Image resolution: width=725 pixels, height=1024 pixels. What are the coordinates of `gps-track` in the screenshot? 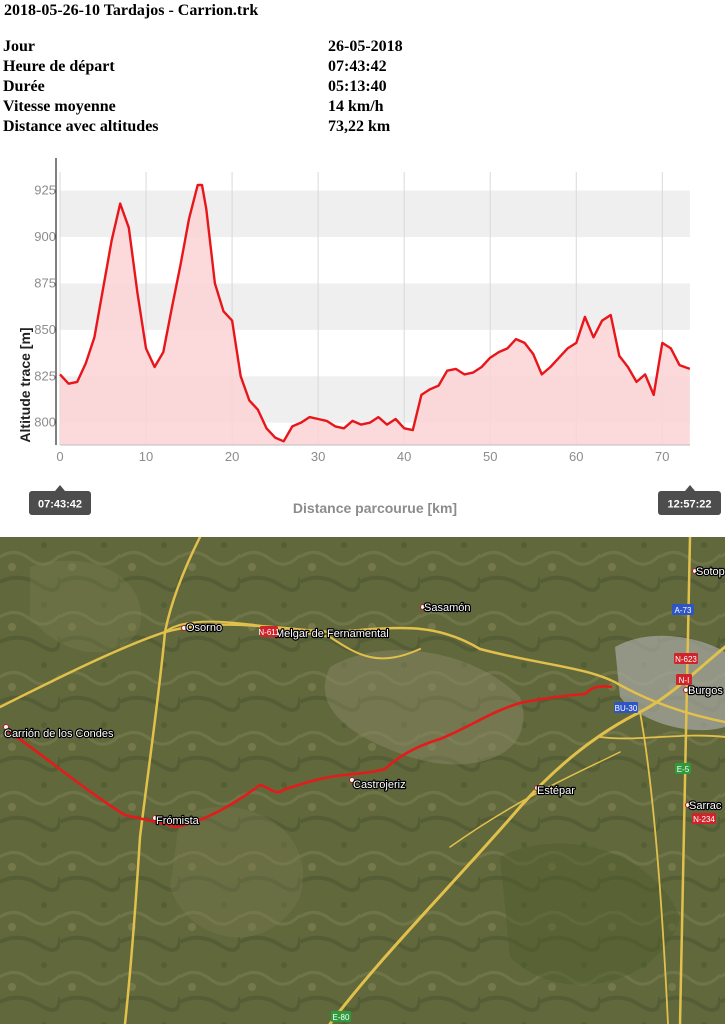 It's located at (308, 756).